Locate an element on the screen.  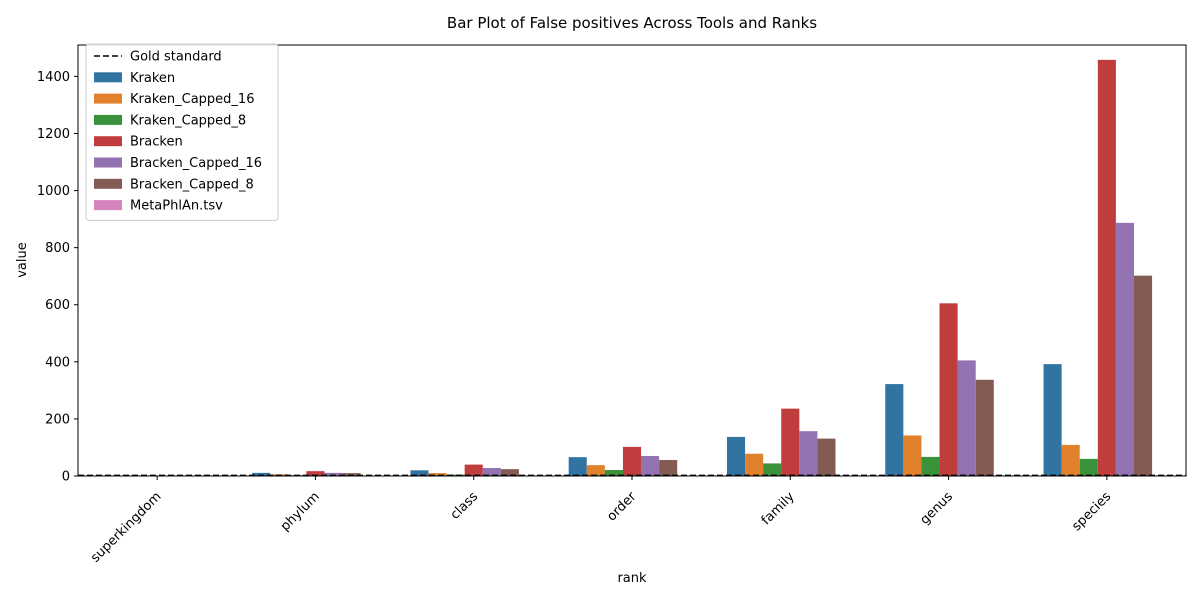
bar-kraken-capped-16-species is located at coordinates (1070, 460).